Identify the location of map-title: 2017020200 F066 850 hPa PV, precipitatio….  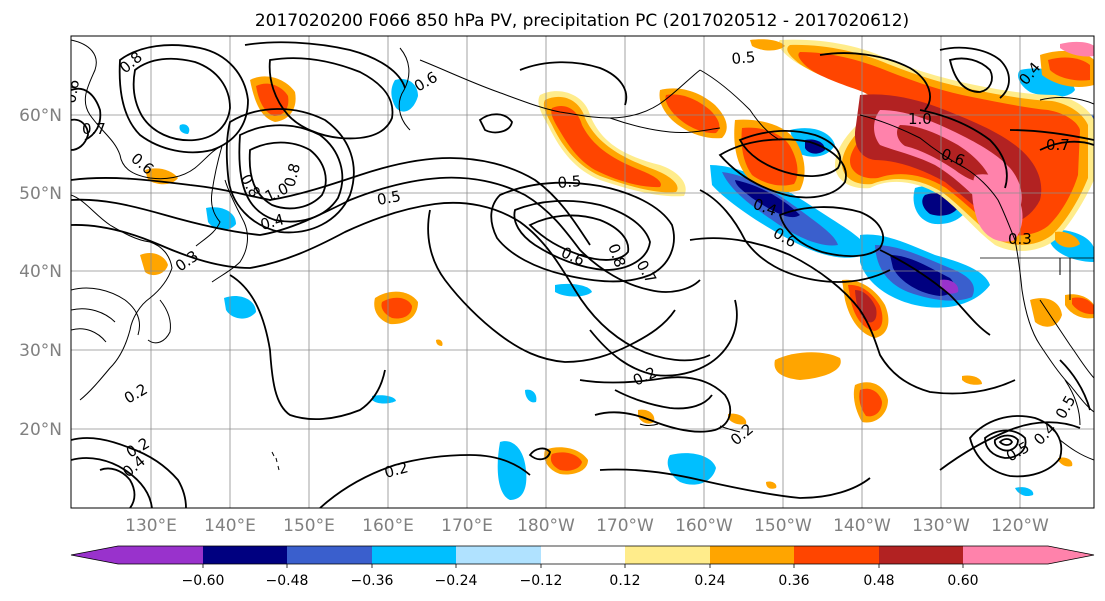
(582, 21).